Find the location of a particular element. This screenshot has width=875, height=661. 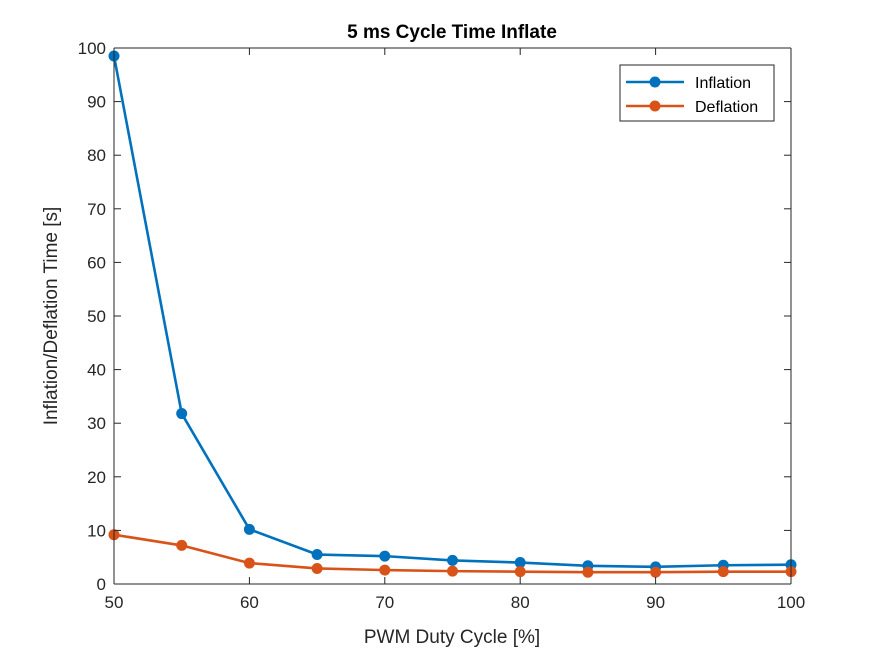

legend-label-inflation: Inflation is located at coordinates (723, 83).